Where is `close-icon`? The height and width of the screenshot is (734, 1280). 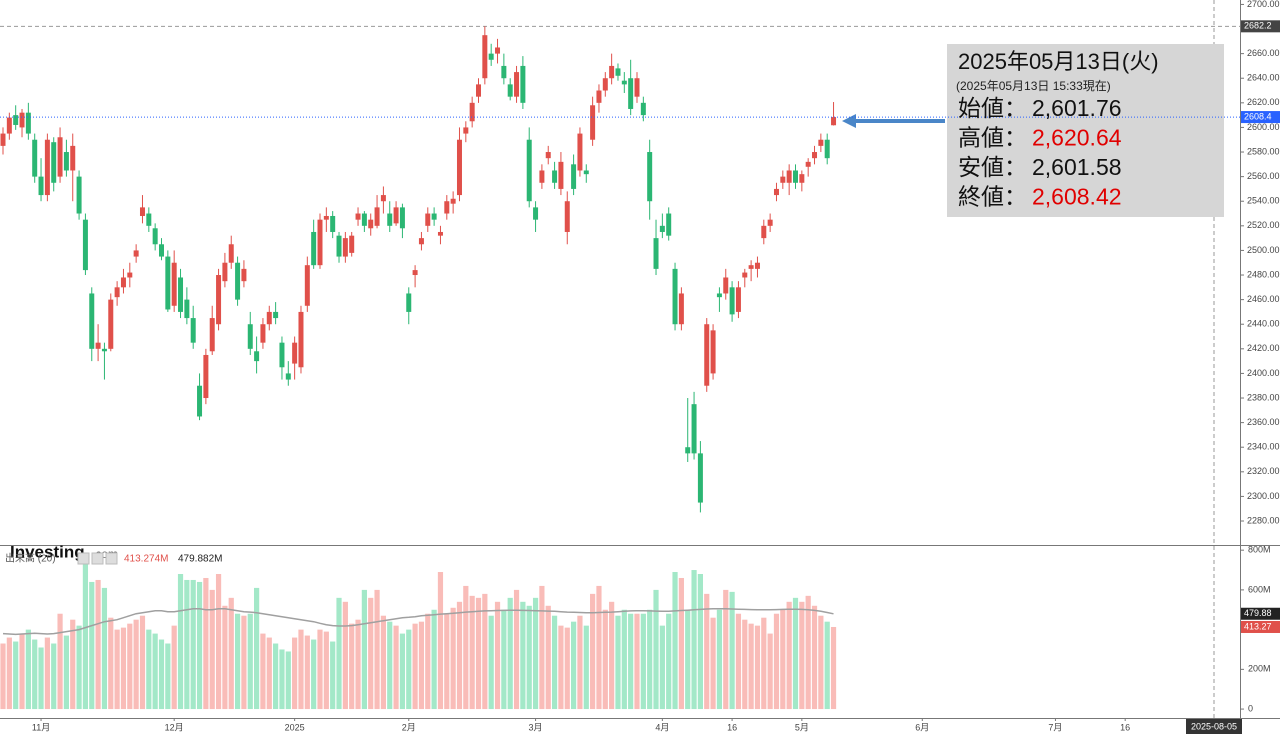
close-icon is located at coordinates (111, 558).